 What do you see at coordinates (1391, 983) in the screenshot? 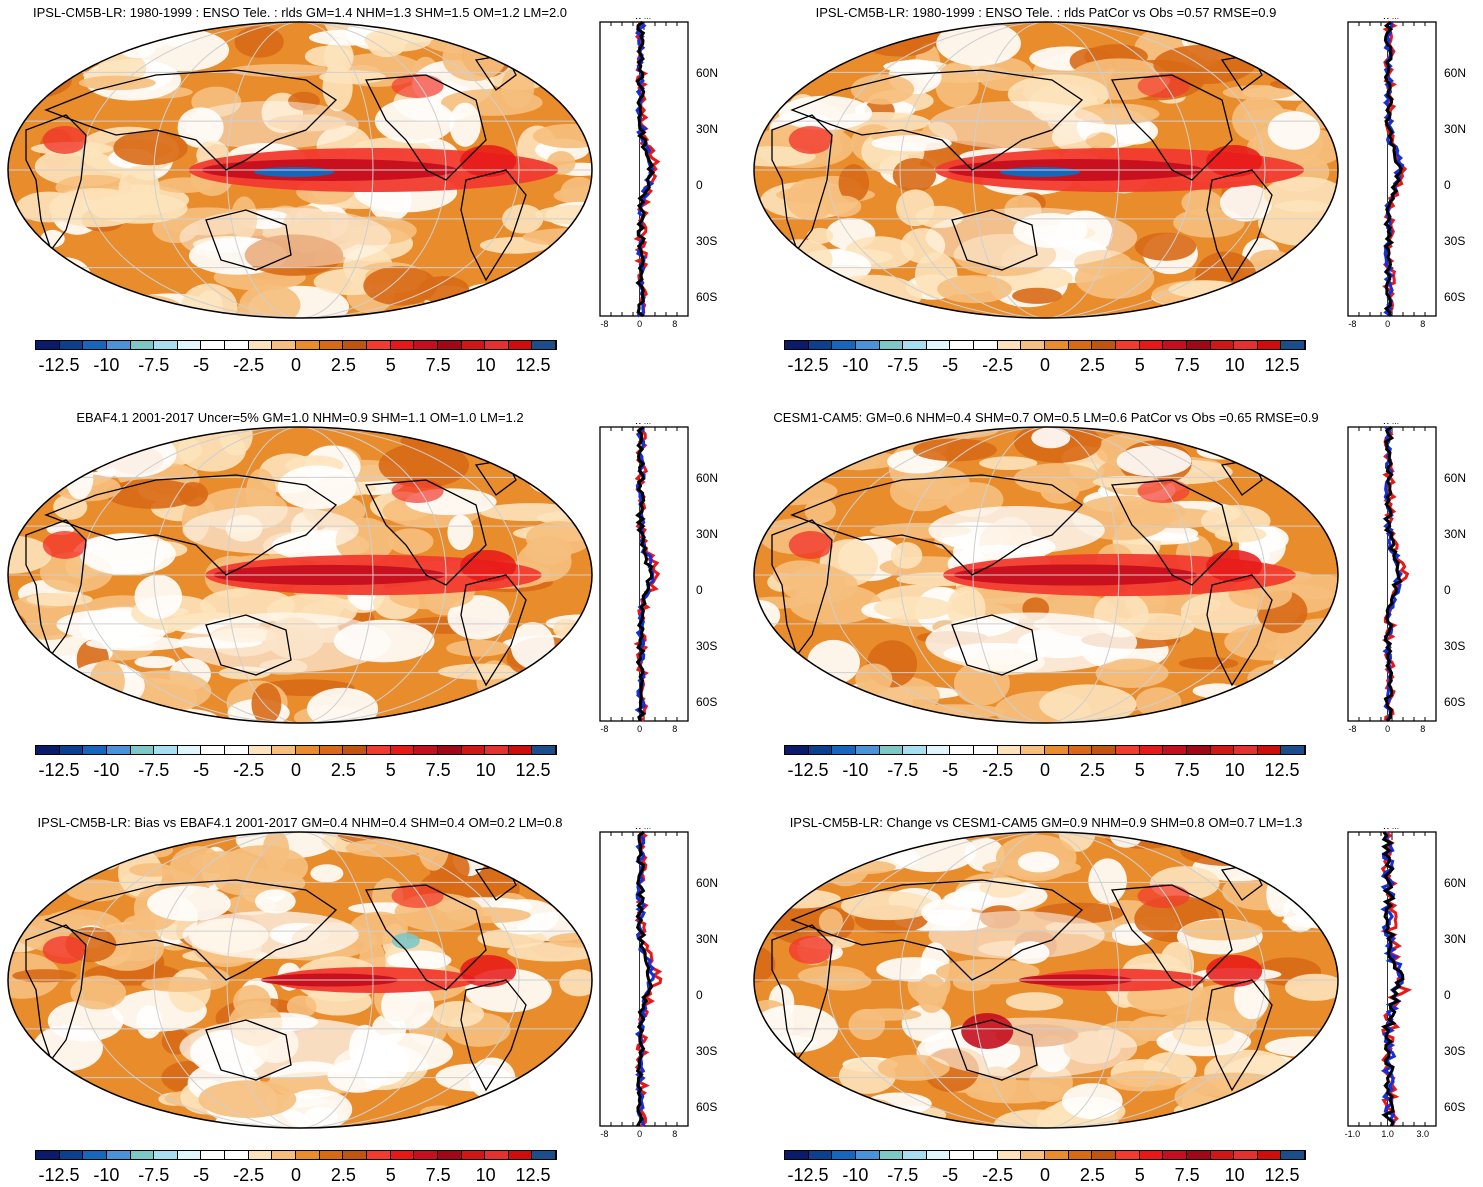
I see `zonal-mean-profile: W m⁻² -1.0 1.0 3.0` at bounding box center [1391, 983].